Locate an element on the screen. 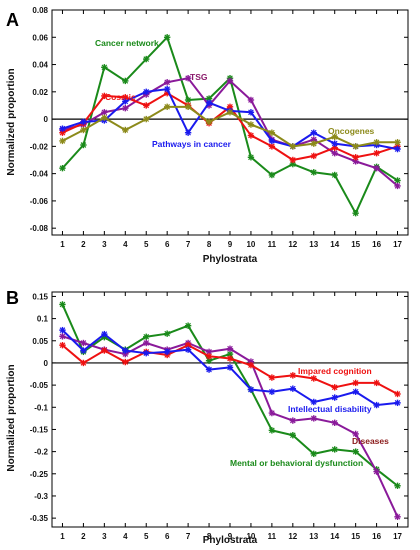 This screenshot has height=550, width=420. panel-b-xtick-label: 10 is located at coordinates (250, 536).